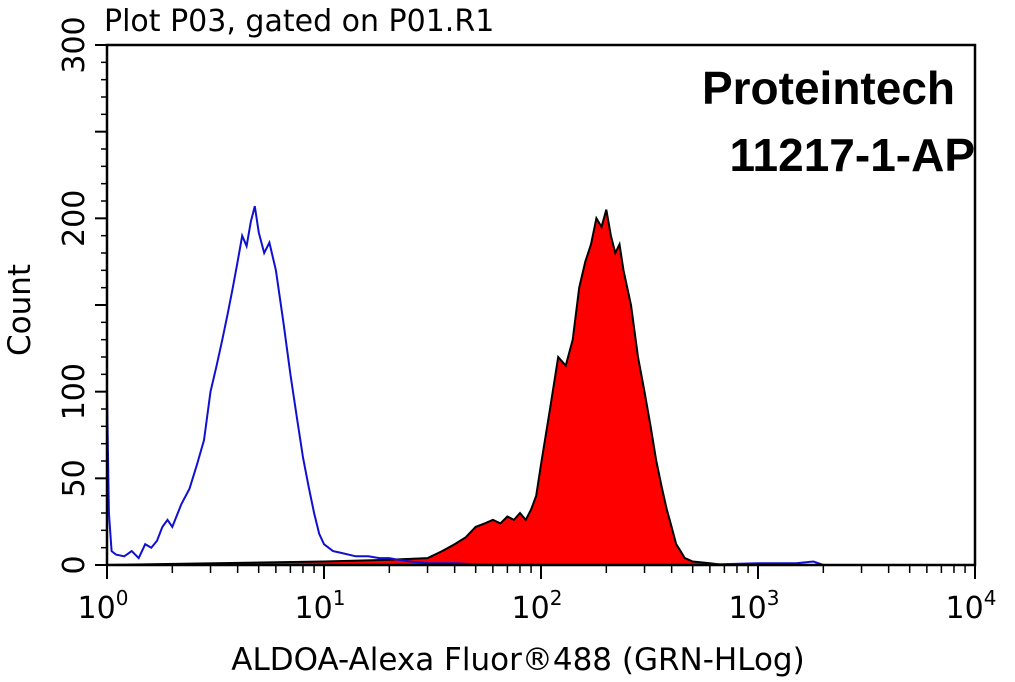  What do you see at coordinates (517, 660) in the screenshot?
I see `x-axis-title: ALDOA-Alexa Fluor®488 (GRN-HLog)` at bounding box center [517, 660].